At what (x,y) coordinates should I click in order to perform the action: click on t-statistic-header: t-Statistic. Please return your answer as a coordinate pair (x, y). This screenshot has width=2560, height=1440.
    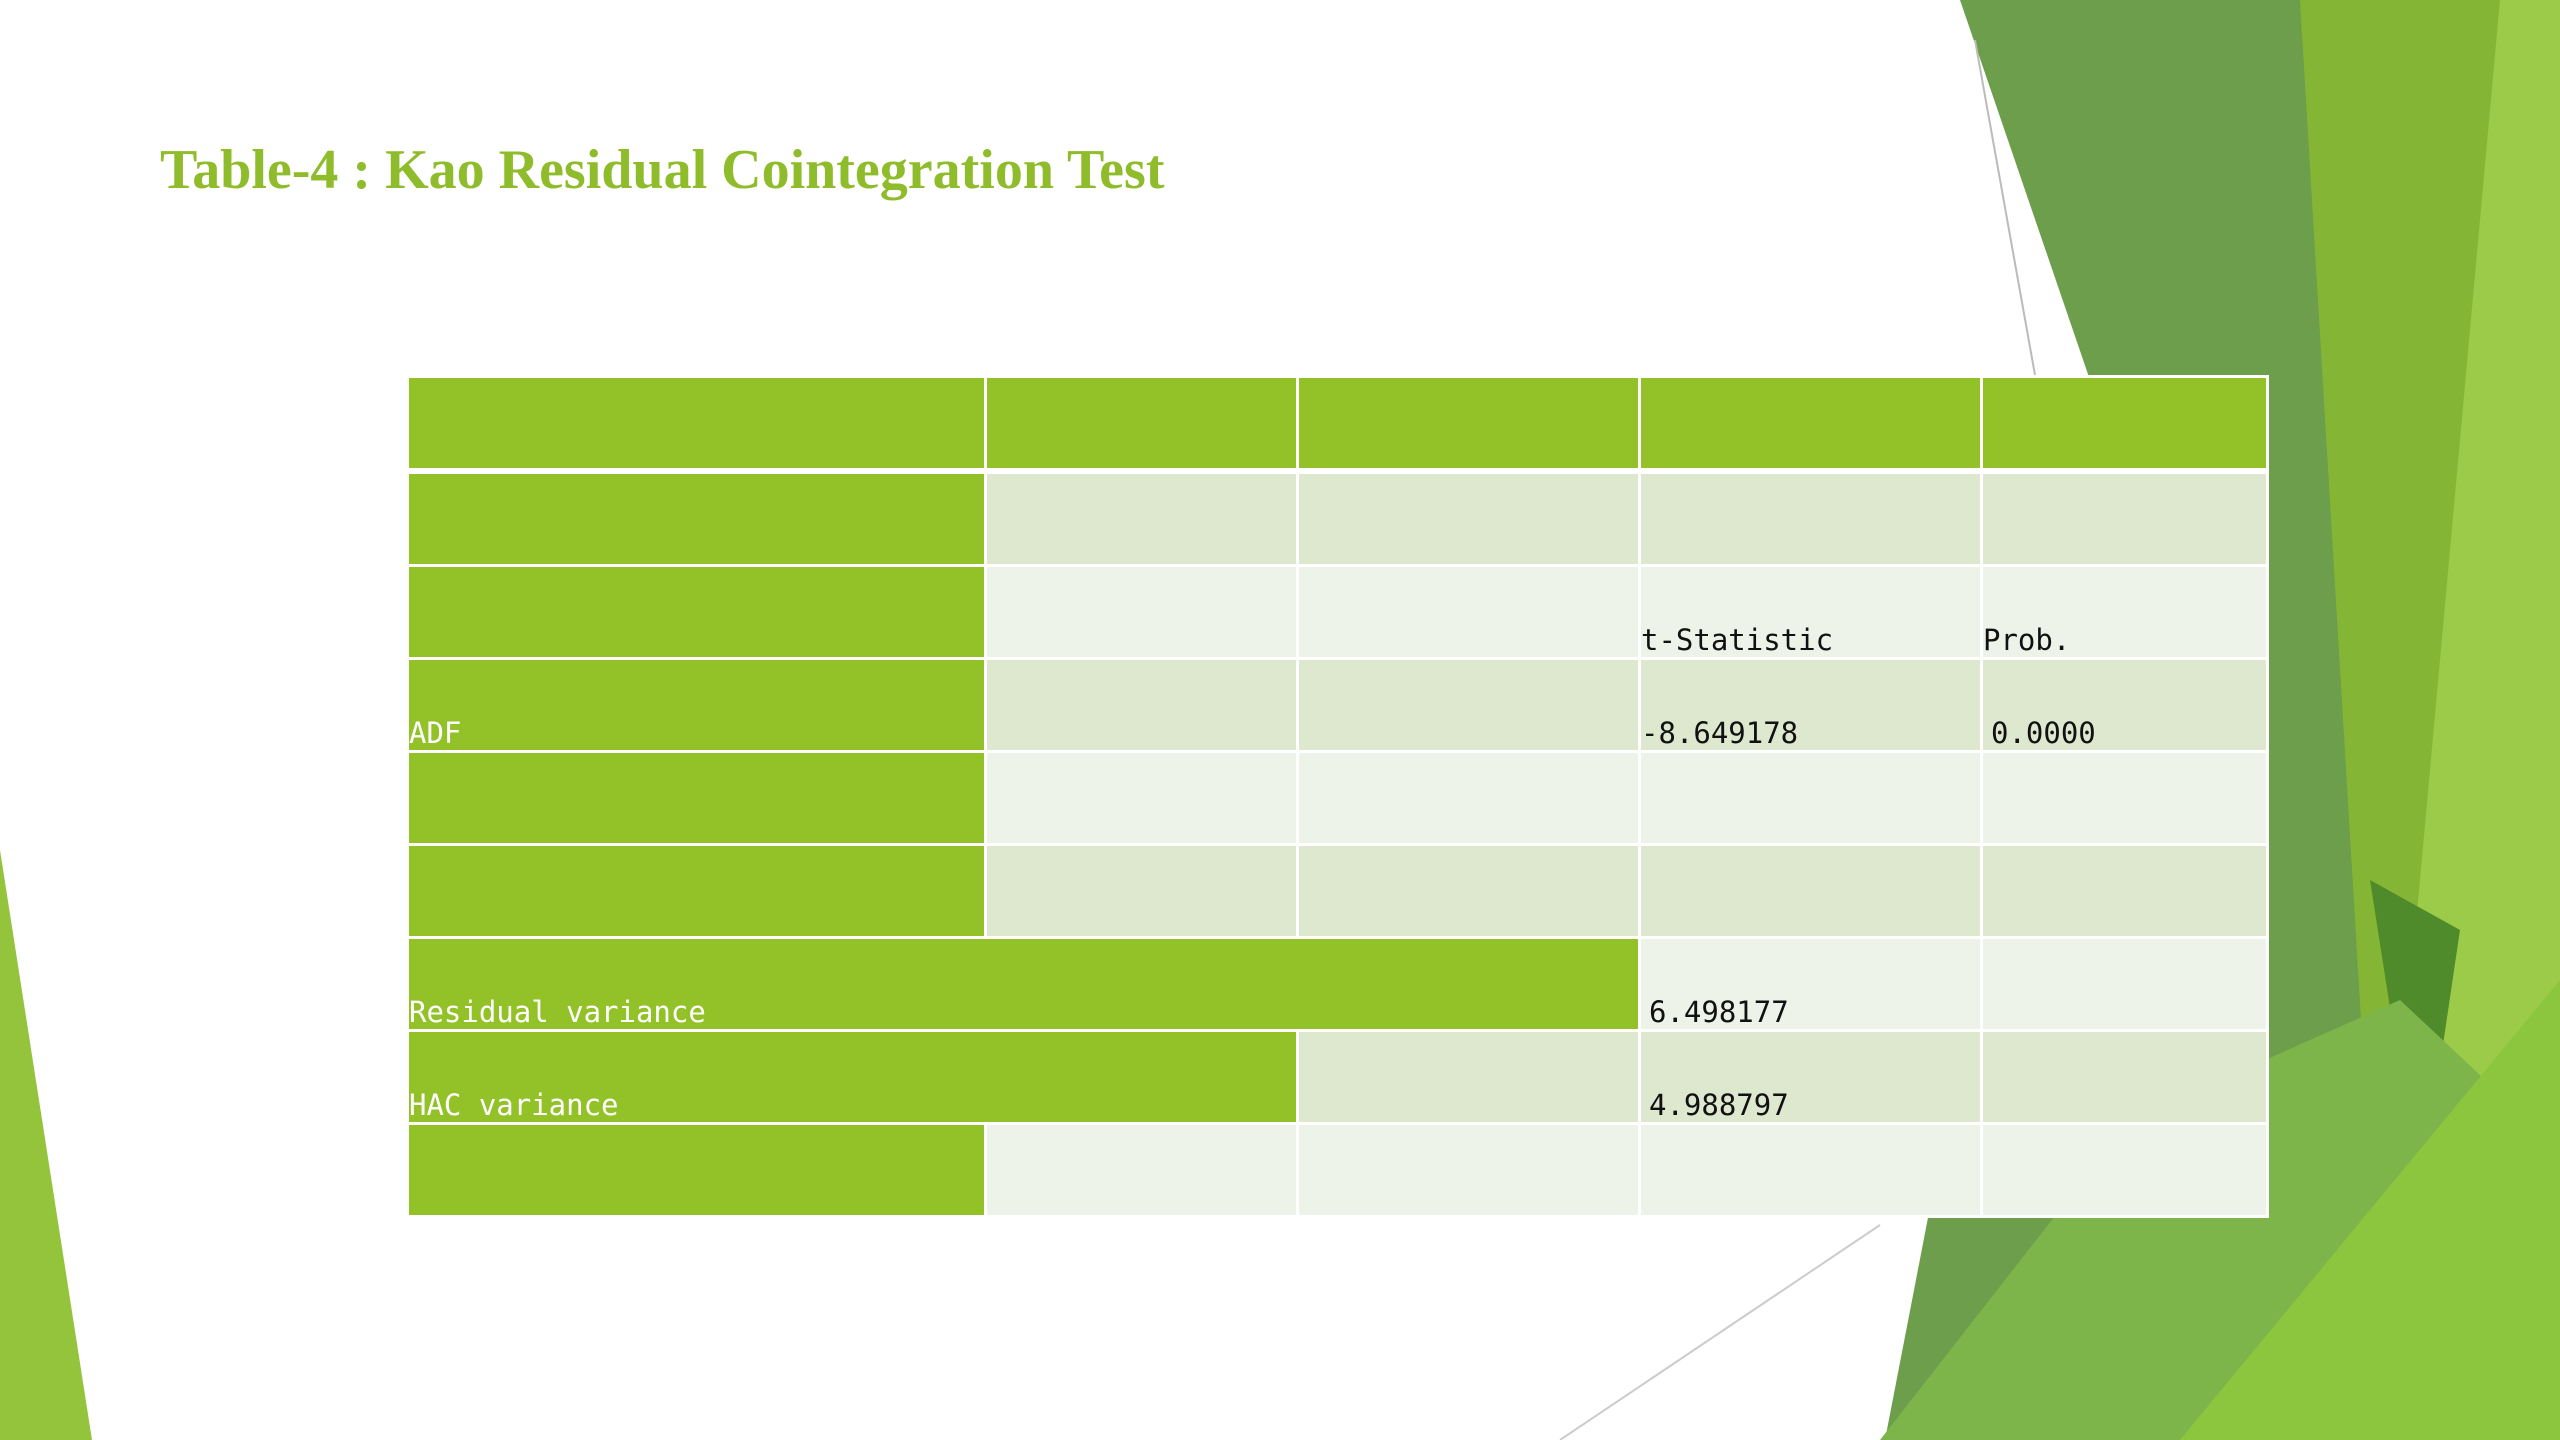
    Looking at the image, I should click on (1810, 612).